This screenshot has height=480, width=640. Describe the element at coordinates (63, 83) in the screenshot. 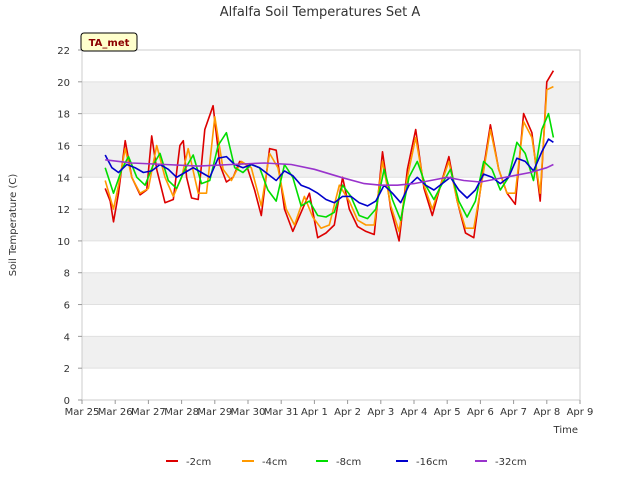

I see `y-tick-label: 20` at that location.